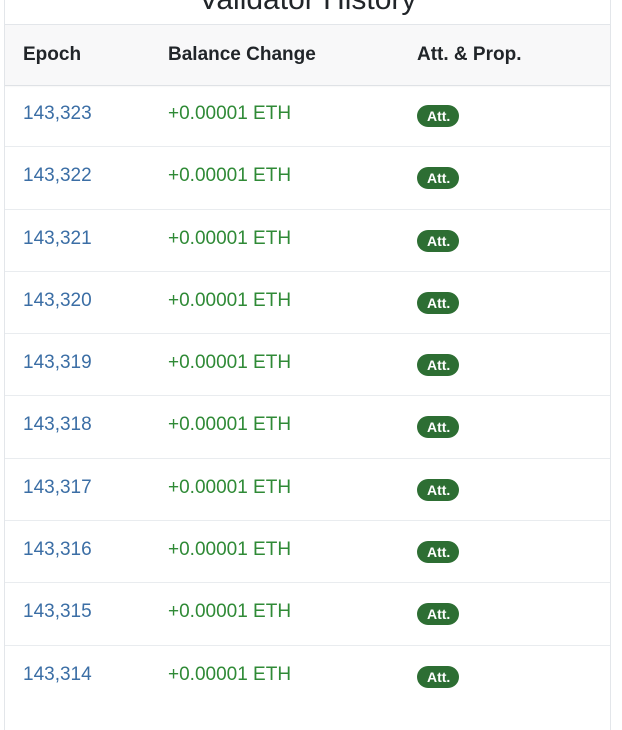 The width and height of the screenshot is (622, 730). What do you see at coordinates (307, 677) in the screenshot?
I see `table-row: 143,314 +0.00001 ETH Att.` at bounding box center [307, 677].